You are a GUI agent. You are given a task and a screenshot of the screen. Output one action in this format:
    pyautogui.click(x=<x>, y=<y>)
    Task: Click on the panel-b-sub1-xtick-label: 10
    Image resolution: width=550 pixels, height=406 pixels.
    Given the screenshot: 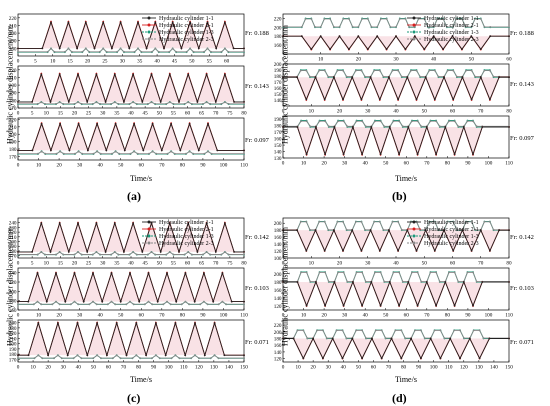 What is the action you would take?
    pyautogui.click(x=321, y=60)
    